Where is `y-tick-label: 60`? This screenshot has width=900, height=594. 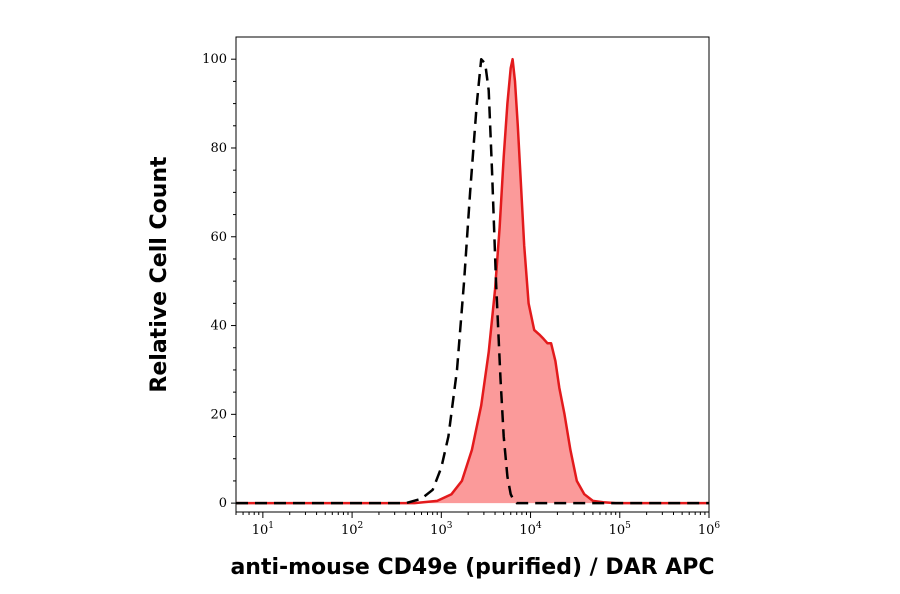
y-tick-label: 60 is located at coordinates (218, 237).